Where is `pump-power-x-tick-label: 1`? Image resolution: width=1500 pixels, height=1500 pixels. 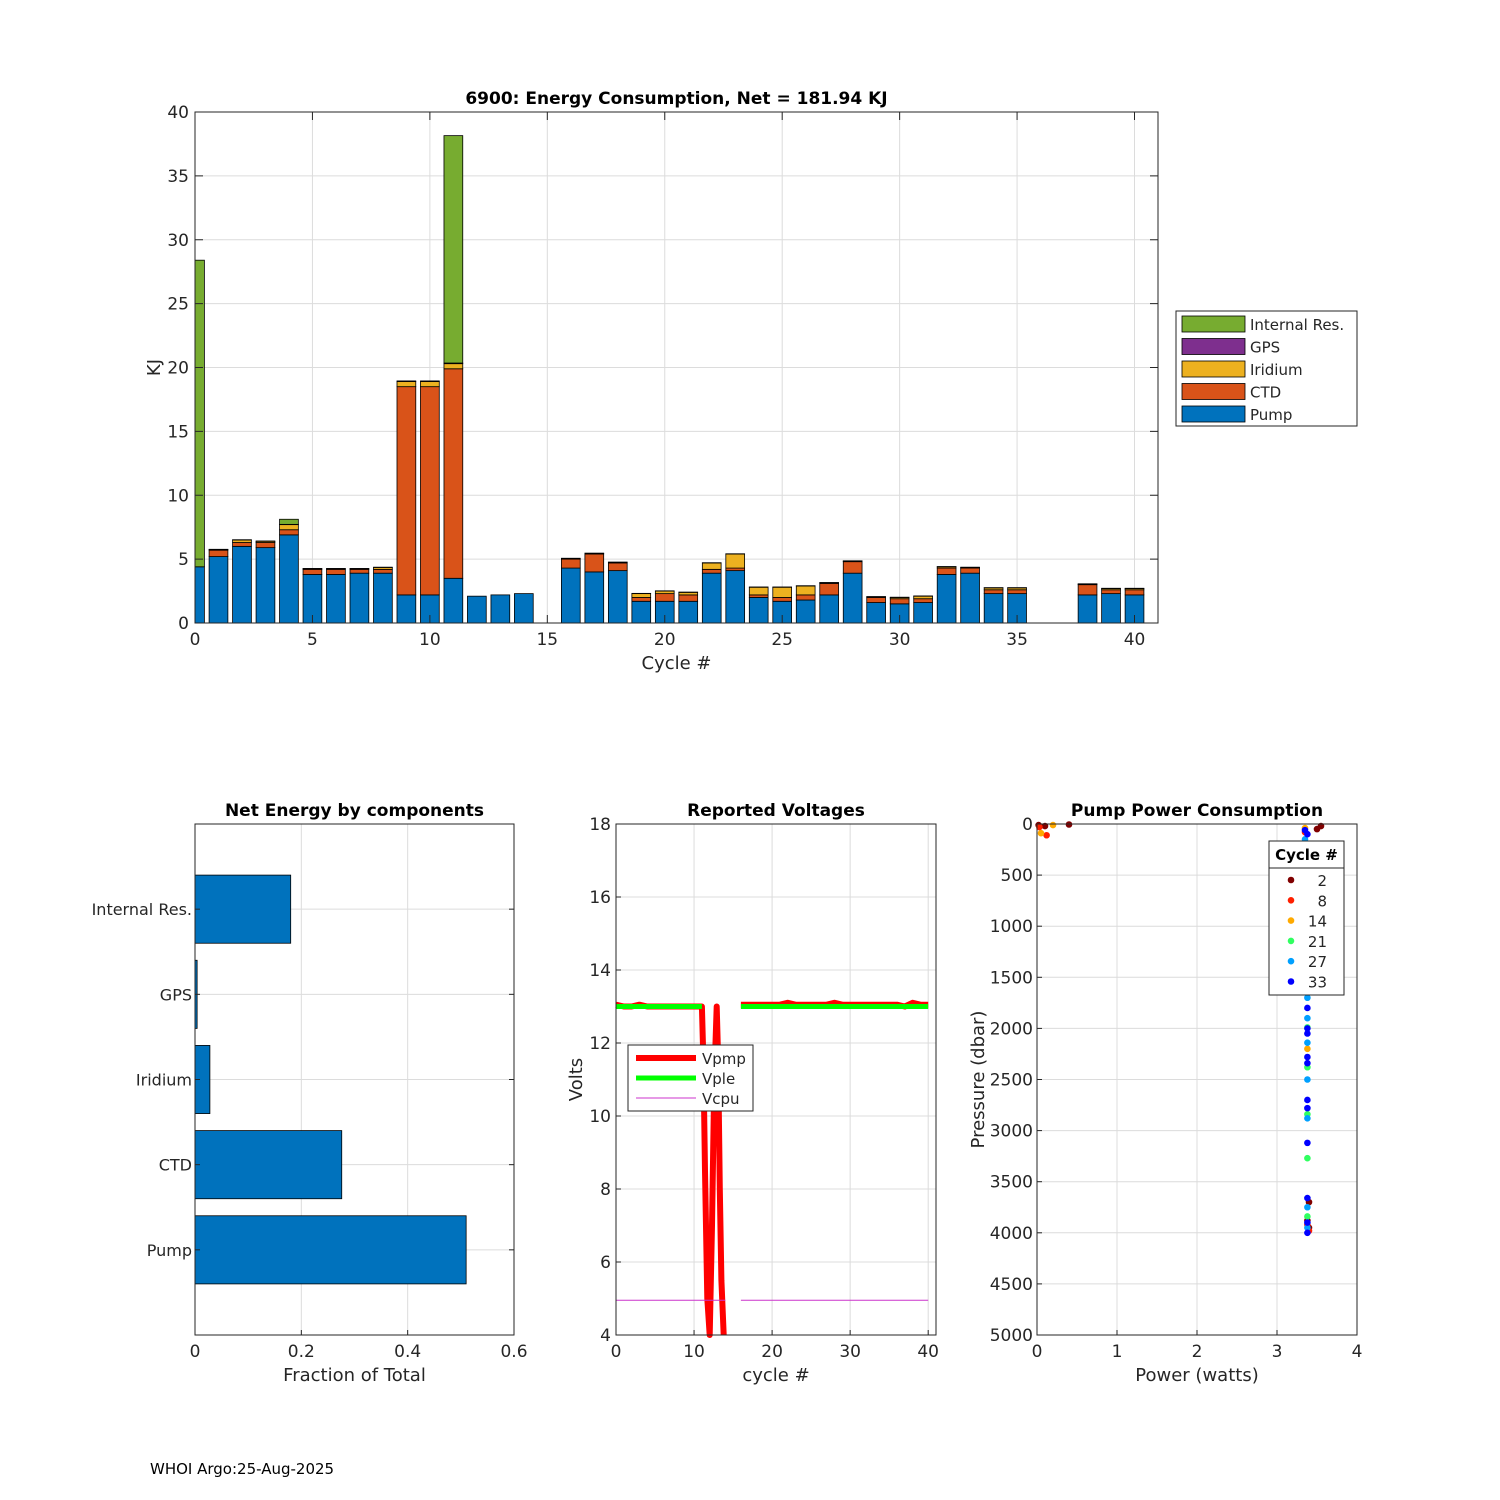 pump-power-x-tick-label: 1 is located at coordinates (1117, 1352).